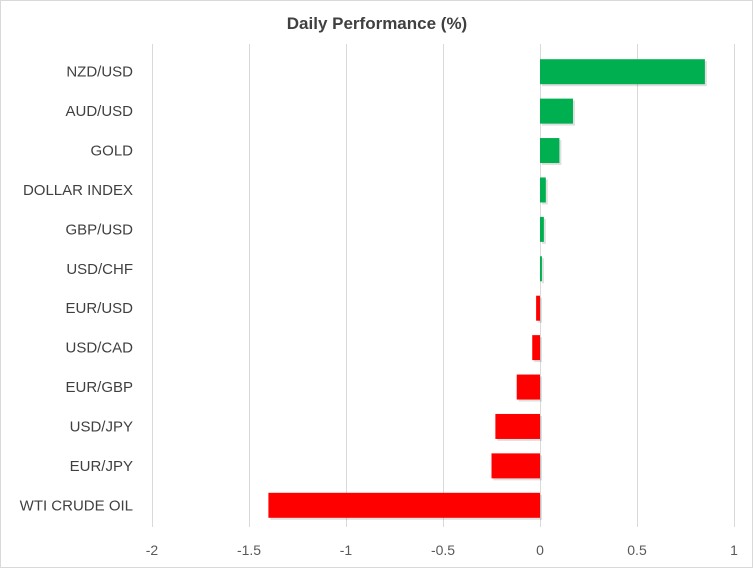  I want to click on x-tick-label--2: -2, so click(152, 550).